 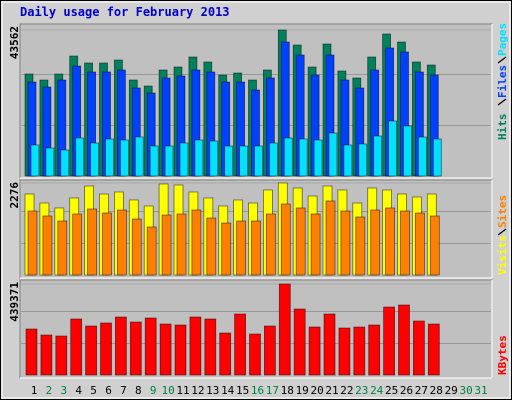 What do you see at coordinates (502, 81) in the screenshot?
I see `legend-label: Files` at bounding box center [502, 81].